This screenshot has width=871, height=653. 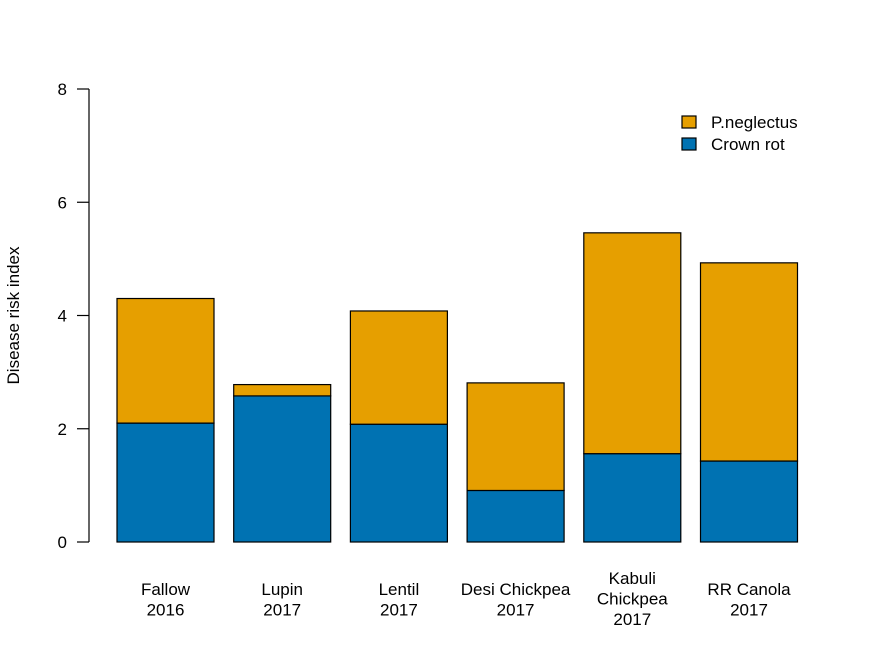 What do you see at coordinates (62, 429) in the screenshot?
I see `y-tick-label: 2` at bounding box center [62, 429].